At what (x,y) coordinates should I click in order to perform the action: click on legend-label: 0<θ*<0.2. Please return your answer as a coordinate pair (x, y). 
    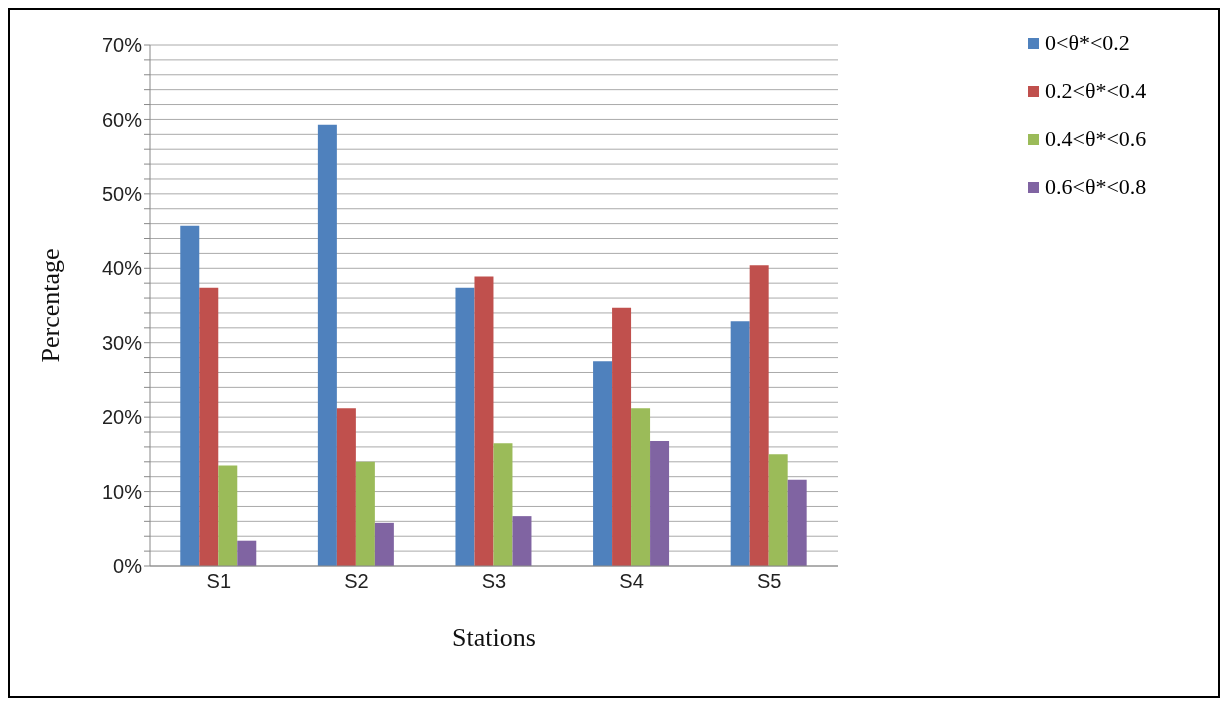
    Looking at the image, I should click on (1087, 43).